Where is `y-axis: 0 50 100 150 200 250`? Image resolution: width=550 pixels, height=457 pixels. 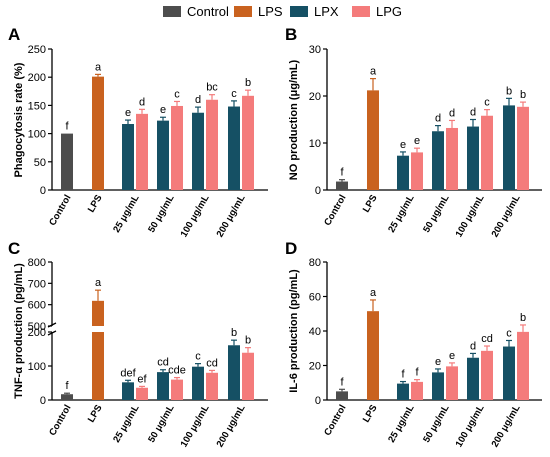 y-axis: 0 50 100 150 200 250 is located at coordinates (40, 120).